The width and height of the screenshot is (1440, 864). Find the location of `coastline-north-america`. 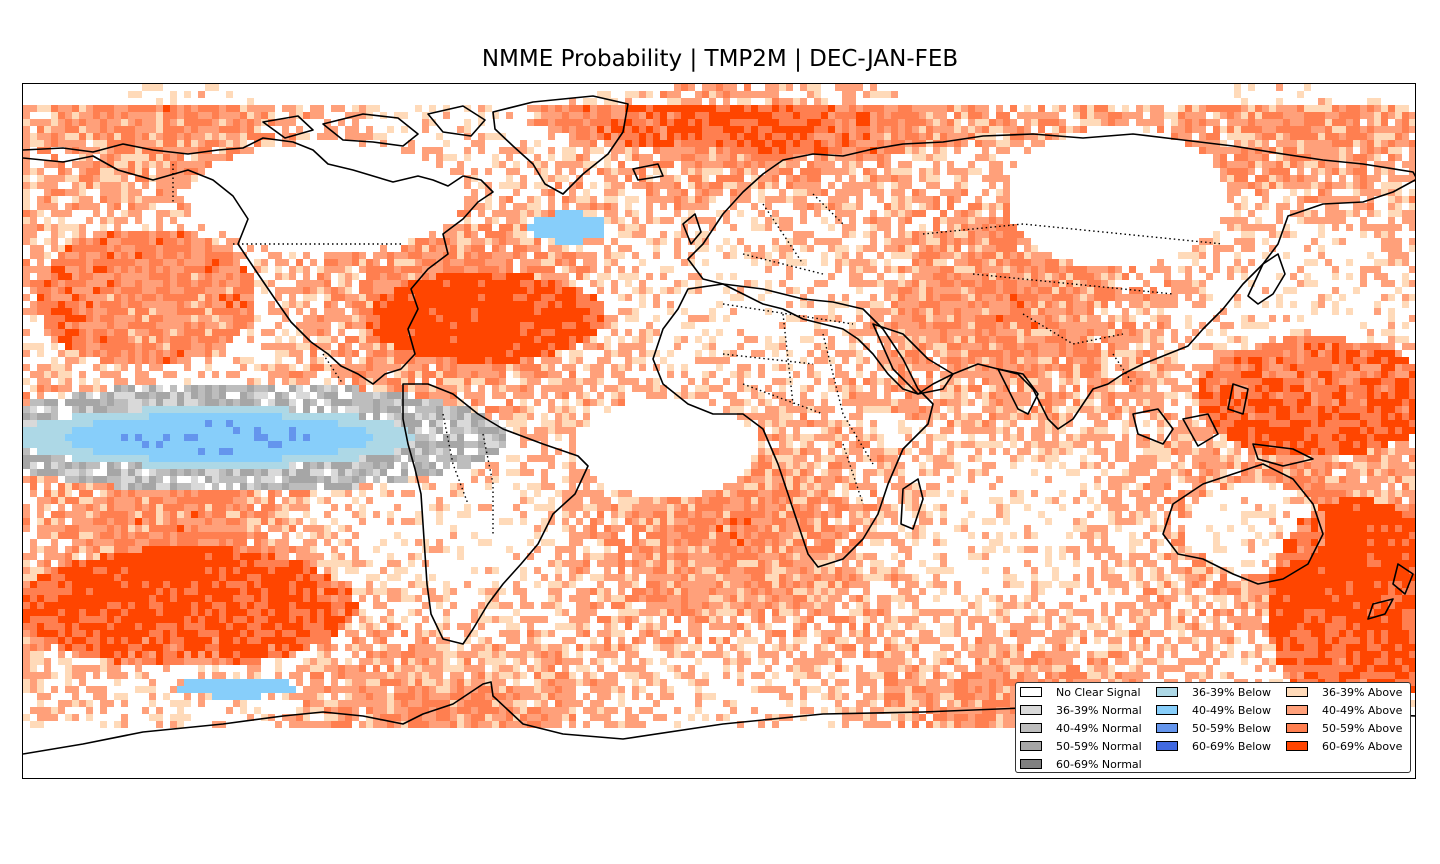

coastline-north-america is located at coordinates (258, 261).